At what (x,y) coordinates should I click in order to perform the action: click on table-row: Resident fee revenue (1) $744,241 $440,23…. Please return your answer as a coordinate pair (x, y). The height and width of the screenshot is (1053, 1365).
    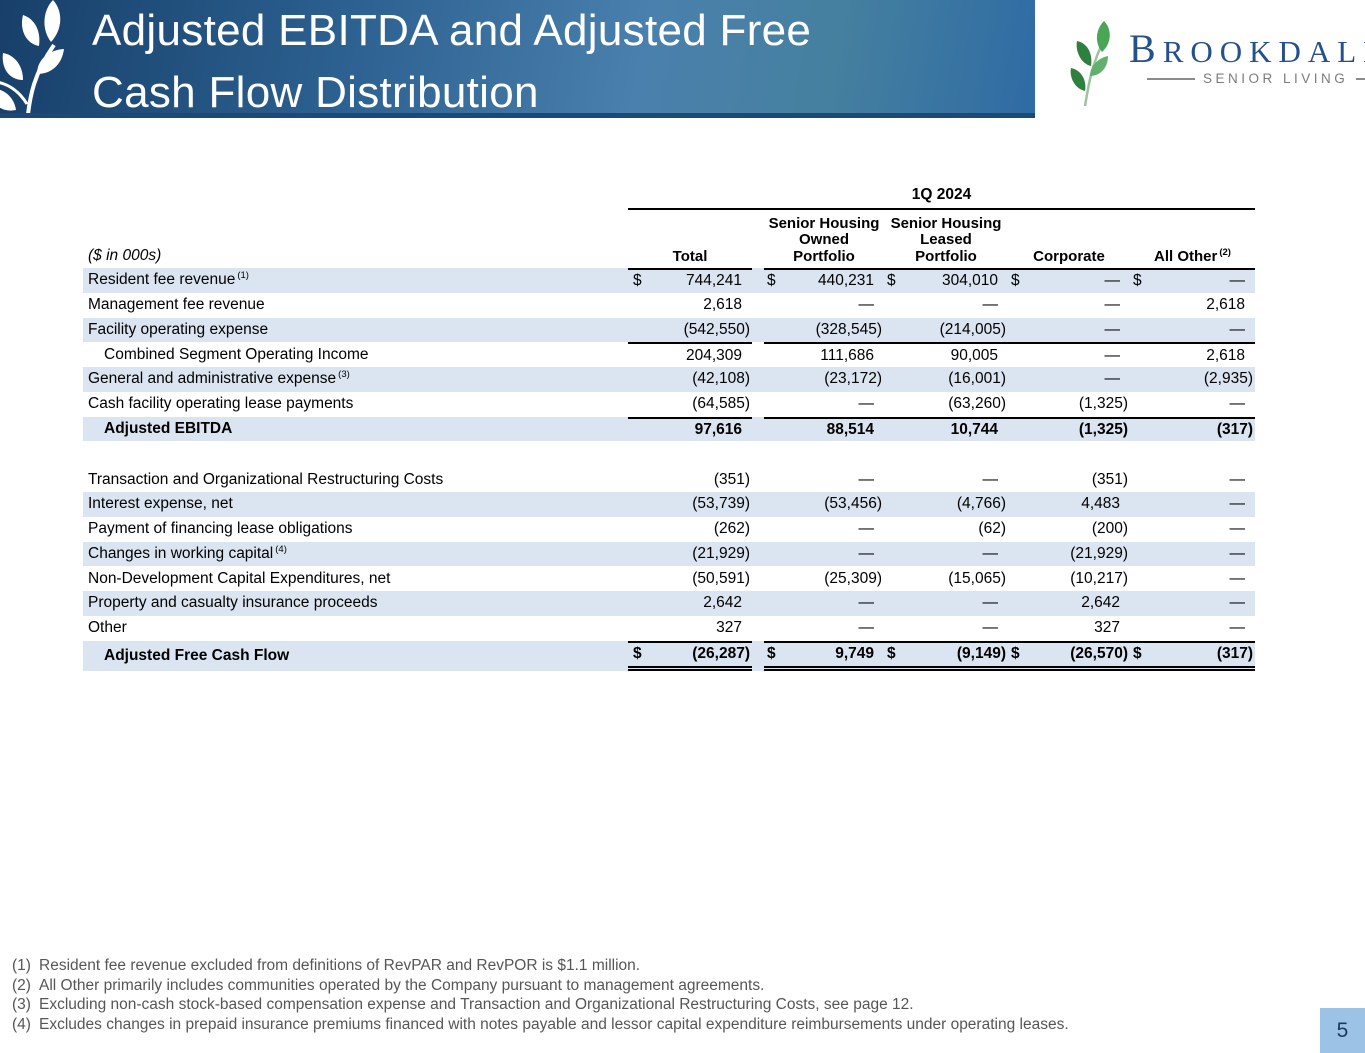
    Looking at the image, I should click on (669, 280).